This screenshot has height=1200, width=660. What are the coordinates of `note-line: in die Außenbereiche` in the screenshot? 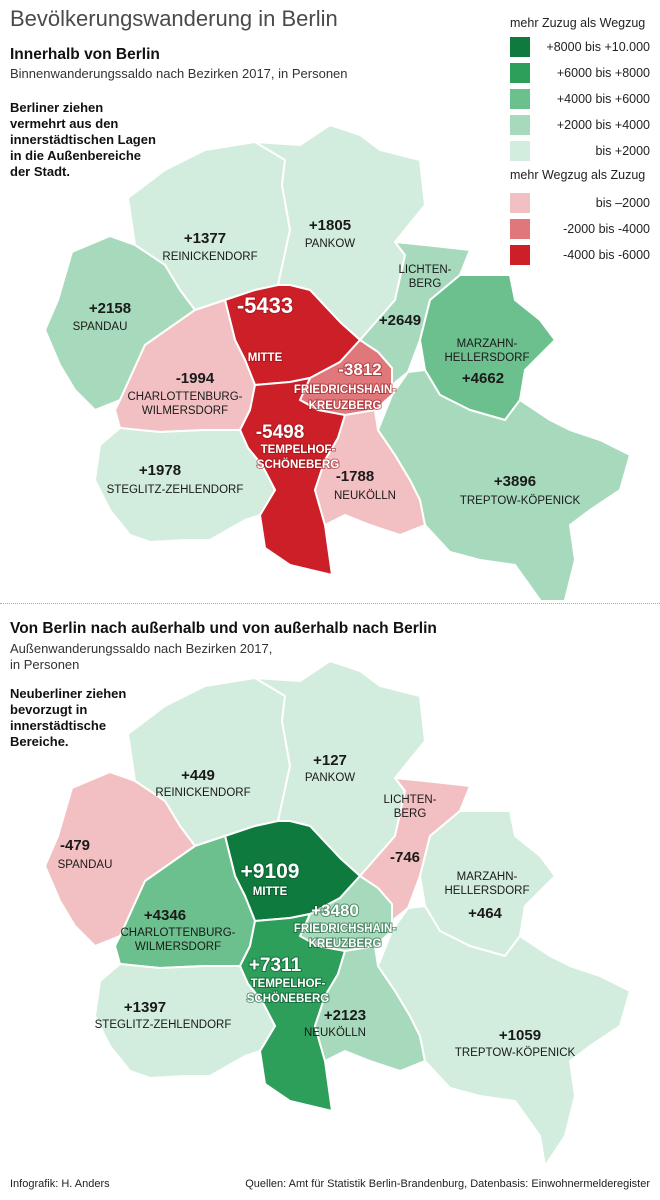 It's located at (75, 155).